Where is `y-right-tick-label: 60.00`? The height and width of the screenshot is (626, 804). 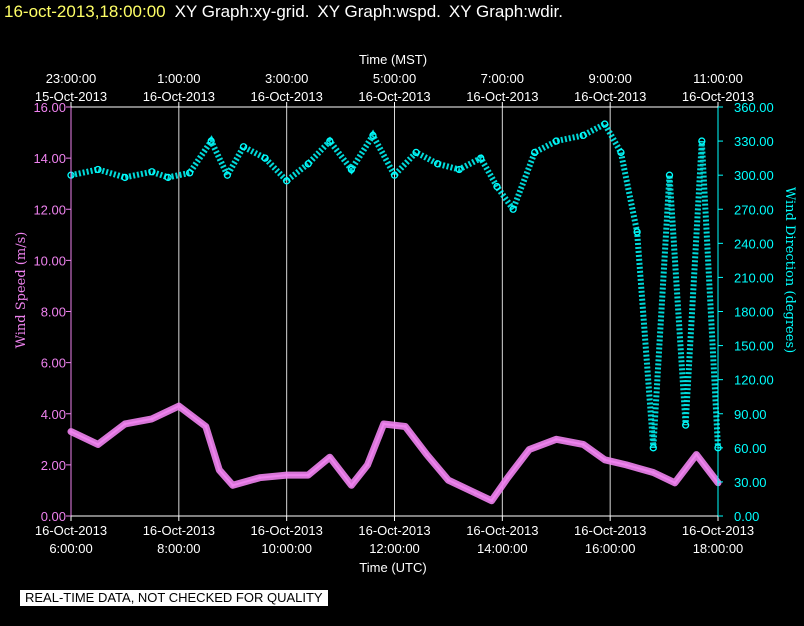 y-right-tick-label: 60.00 is located at coordinates (750, 448).